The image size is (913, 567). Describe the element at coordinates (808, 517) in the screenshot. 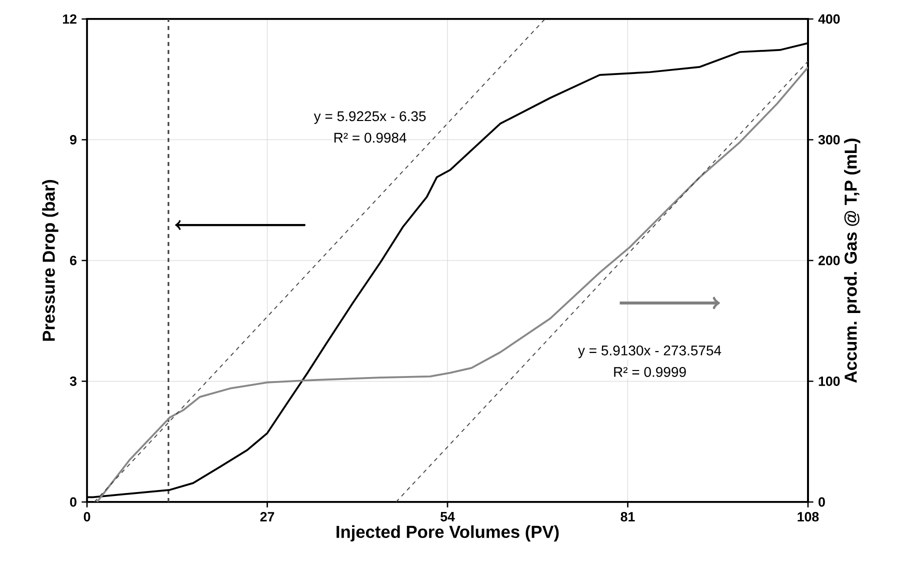

I see `x-tick-label: 108` at that location.